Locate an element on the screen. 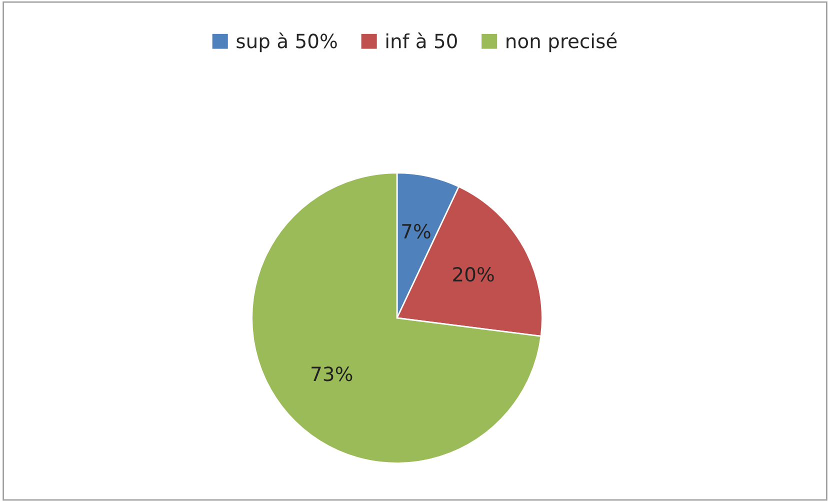 The image size is (830, 502). legend-label: inf à 50 is located at coordinates (421, 40).